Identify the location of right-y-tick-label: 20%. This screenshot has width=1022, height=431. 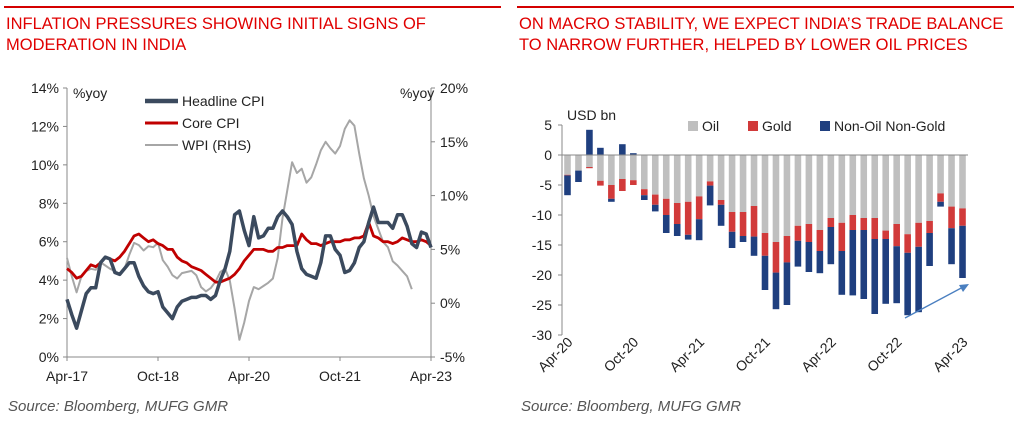
(454, 88).